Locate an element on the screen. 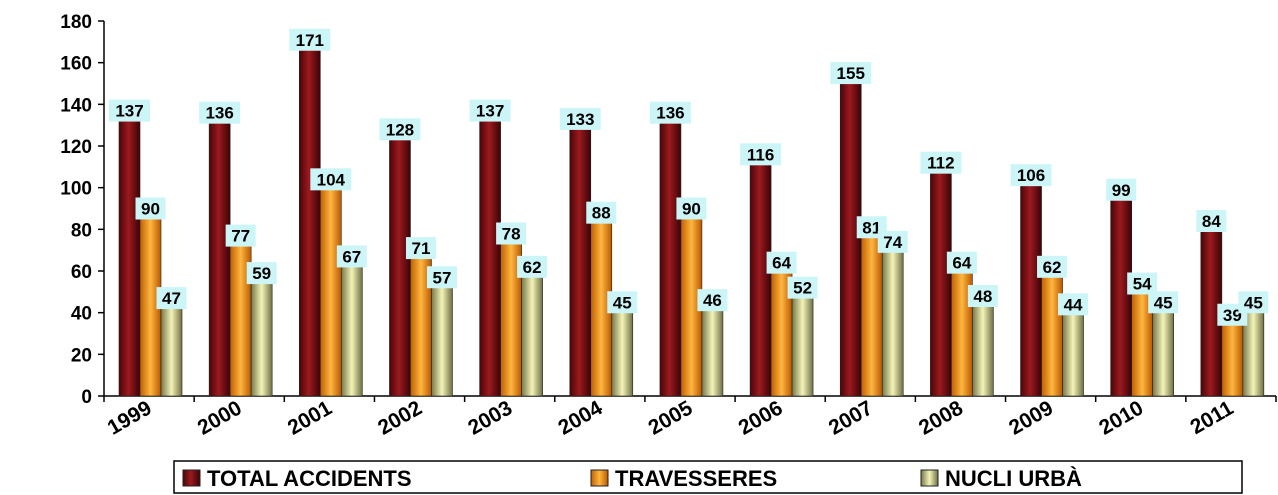  data-label: 45 is located at coordinates (1163, 302).